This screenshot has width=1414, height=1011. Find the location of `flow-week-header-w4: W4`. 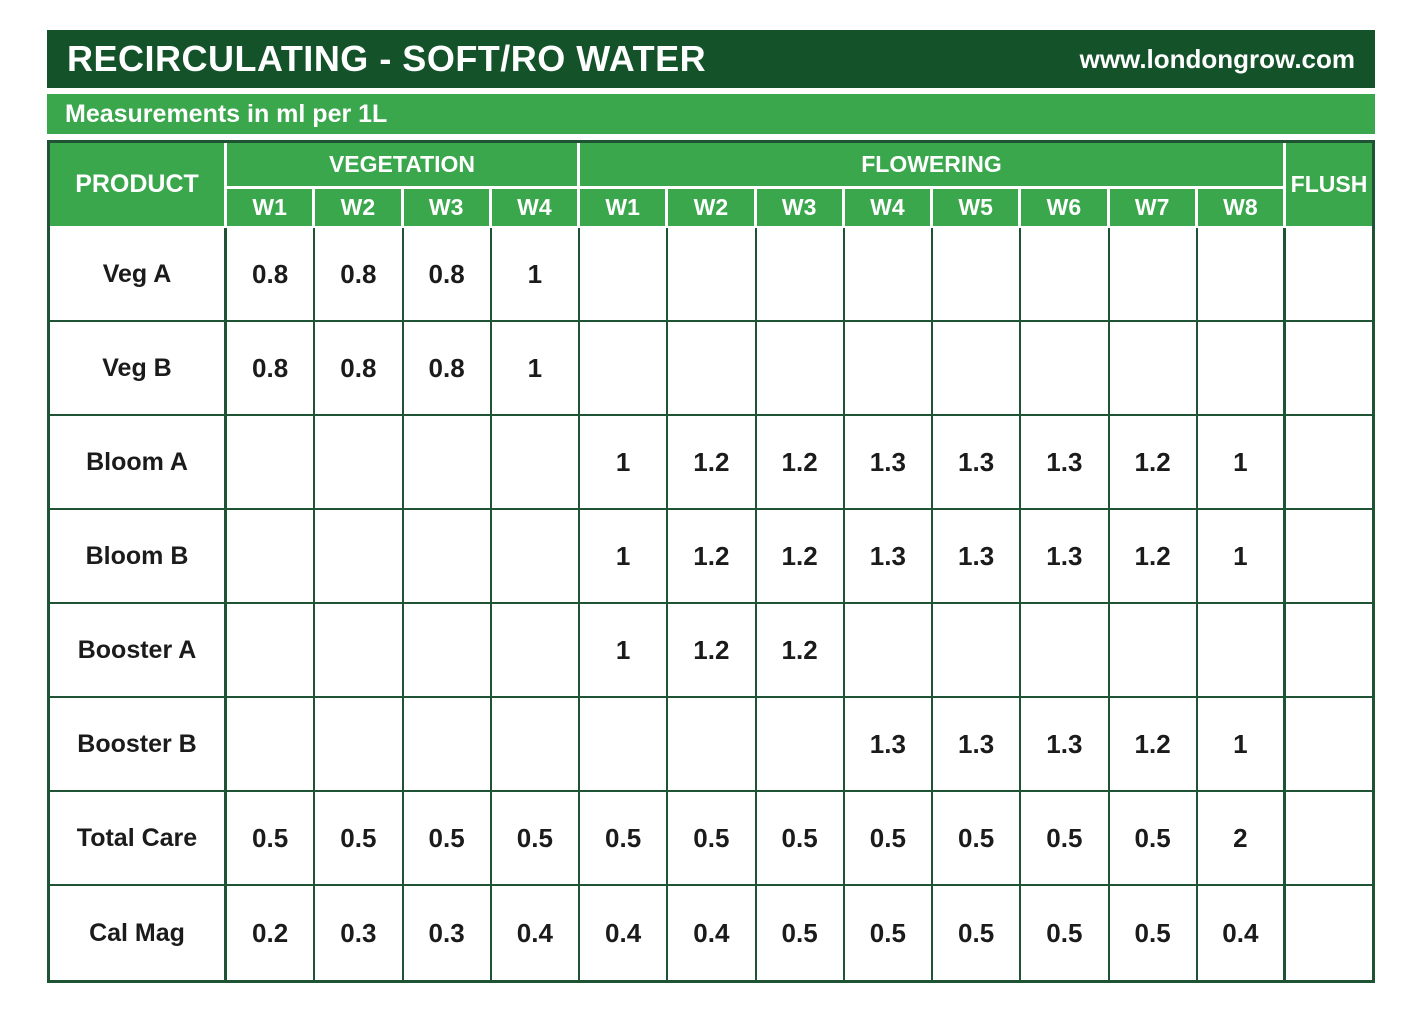

flow-week-header-w4: W4 is located at coordinates (888, 208).